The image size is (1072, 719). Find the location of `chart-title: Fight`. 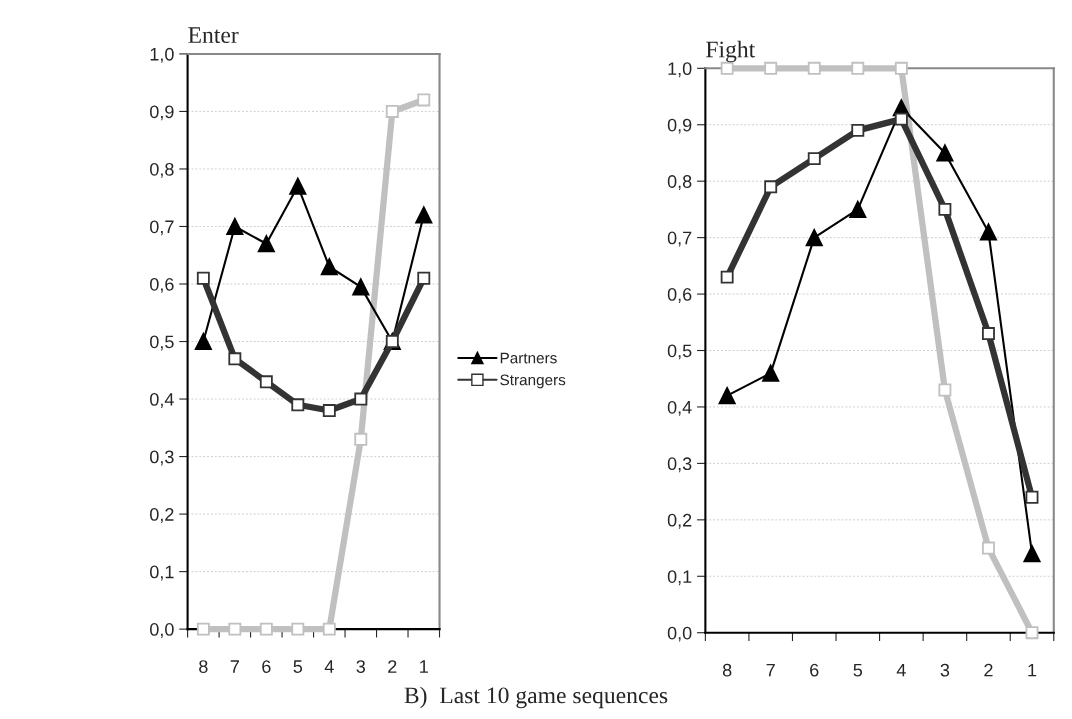

chart-title: Fight is located at coordinates (731, 51).